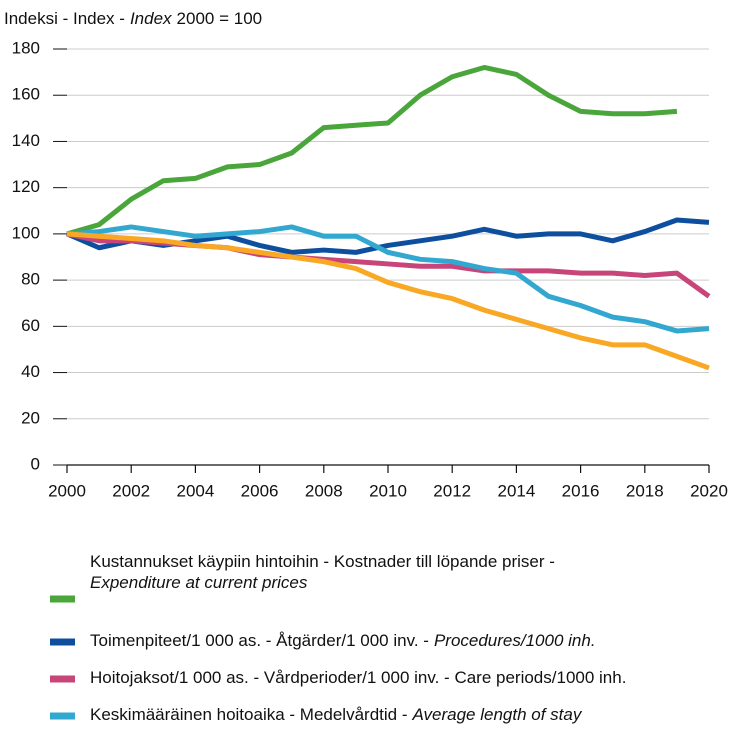 The width and height of the screenshot is (740, 743). I want to click on legend-label-part: Procedures/1000 inh., so click(515, 640).